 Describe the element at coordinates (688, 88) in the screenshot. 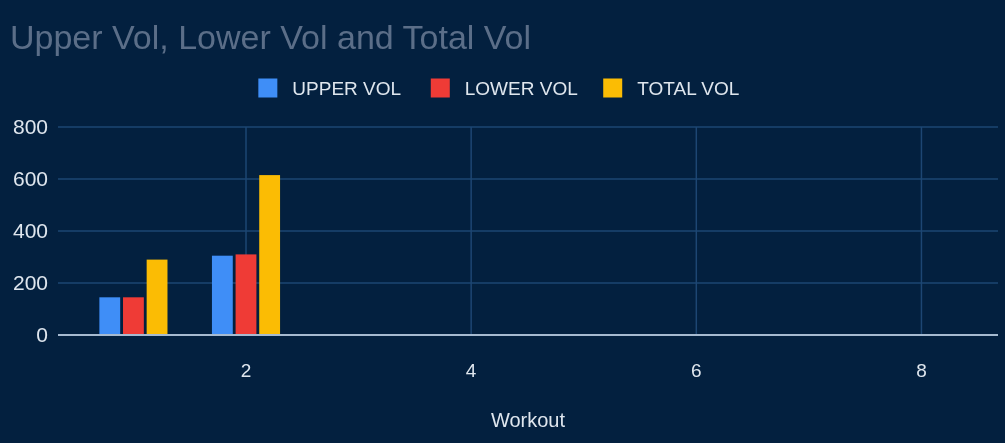

I see `legend-label: TOTAL VOL` at that location.